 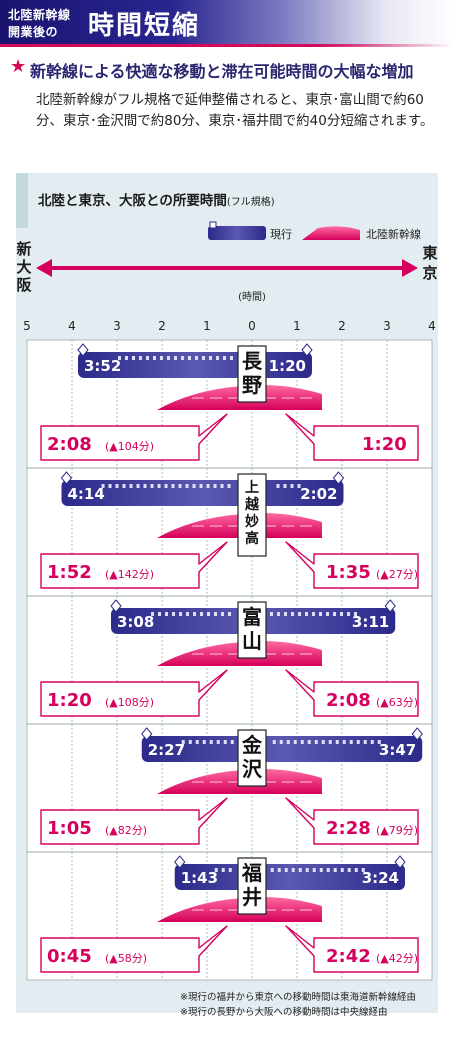 What do you see at coordinates (229, 402) in the screenshot?
I see `station-row: 3:52 1:20 長野 2:08 (▲104分) 1:20` at bounding box center [229, 402].